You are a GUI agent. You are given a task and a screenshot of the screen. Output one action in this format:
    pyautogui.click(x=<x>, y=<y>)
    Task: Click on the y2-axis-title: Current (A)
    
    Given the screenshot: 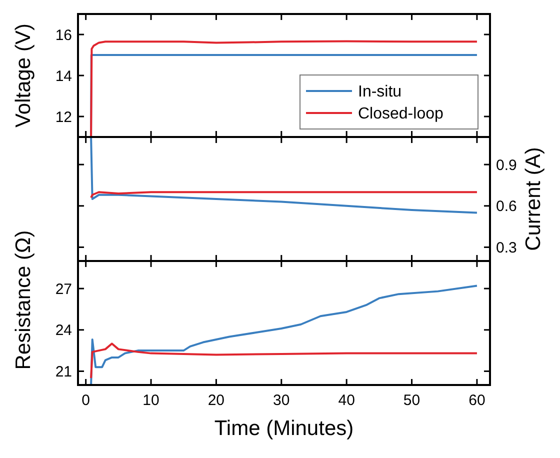 What is the action you would take?
    pyautogui.click(x=533, y=199)
    